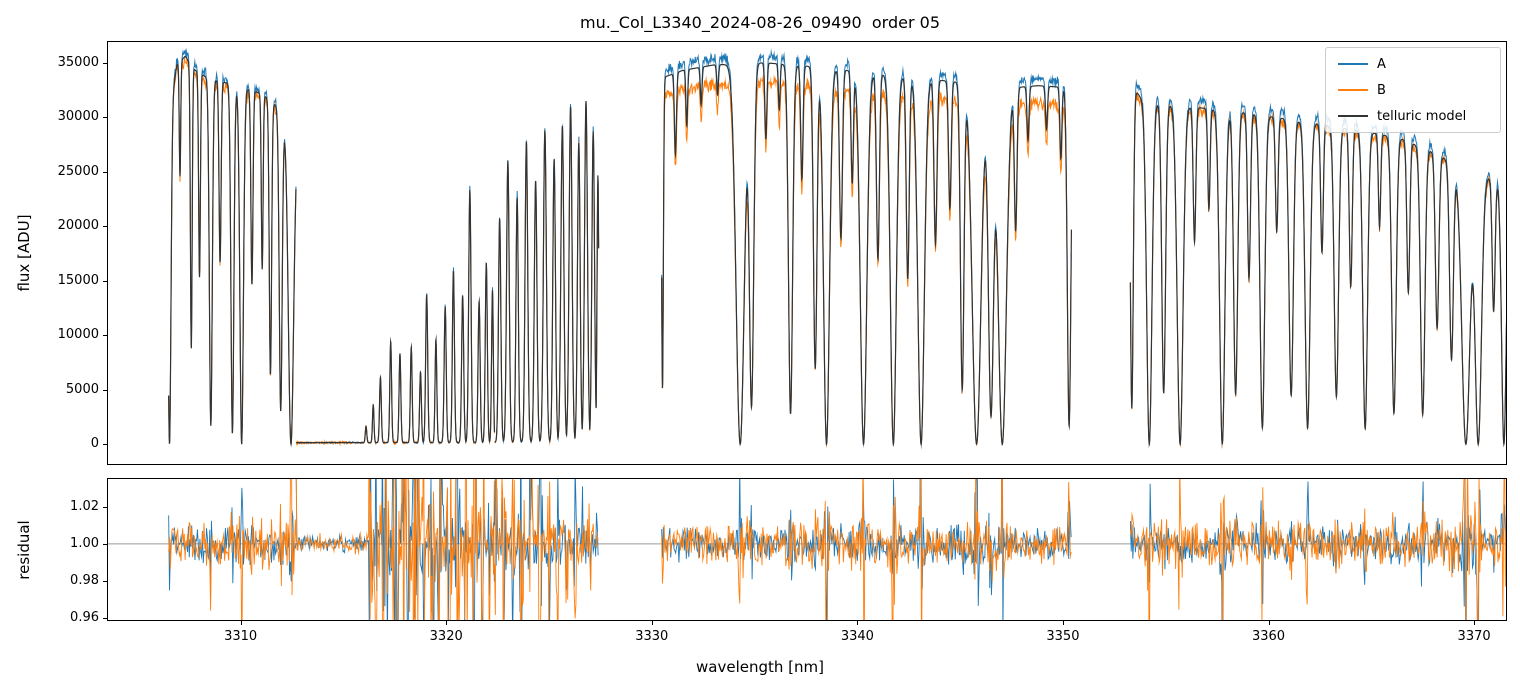 The width and height of the screenshot is (1520, 696). I want to click on x-tick-label: 3330, so click(652, 636).